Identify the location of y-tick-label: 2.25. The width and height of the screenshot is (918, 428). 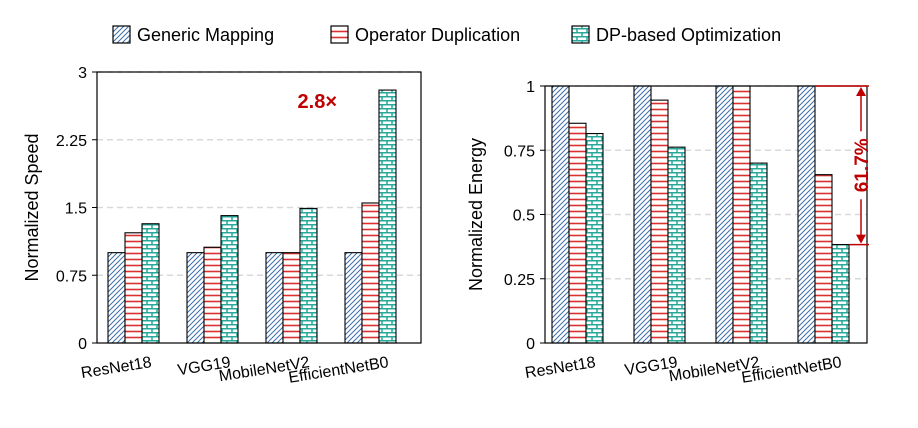
(71, 141).